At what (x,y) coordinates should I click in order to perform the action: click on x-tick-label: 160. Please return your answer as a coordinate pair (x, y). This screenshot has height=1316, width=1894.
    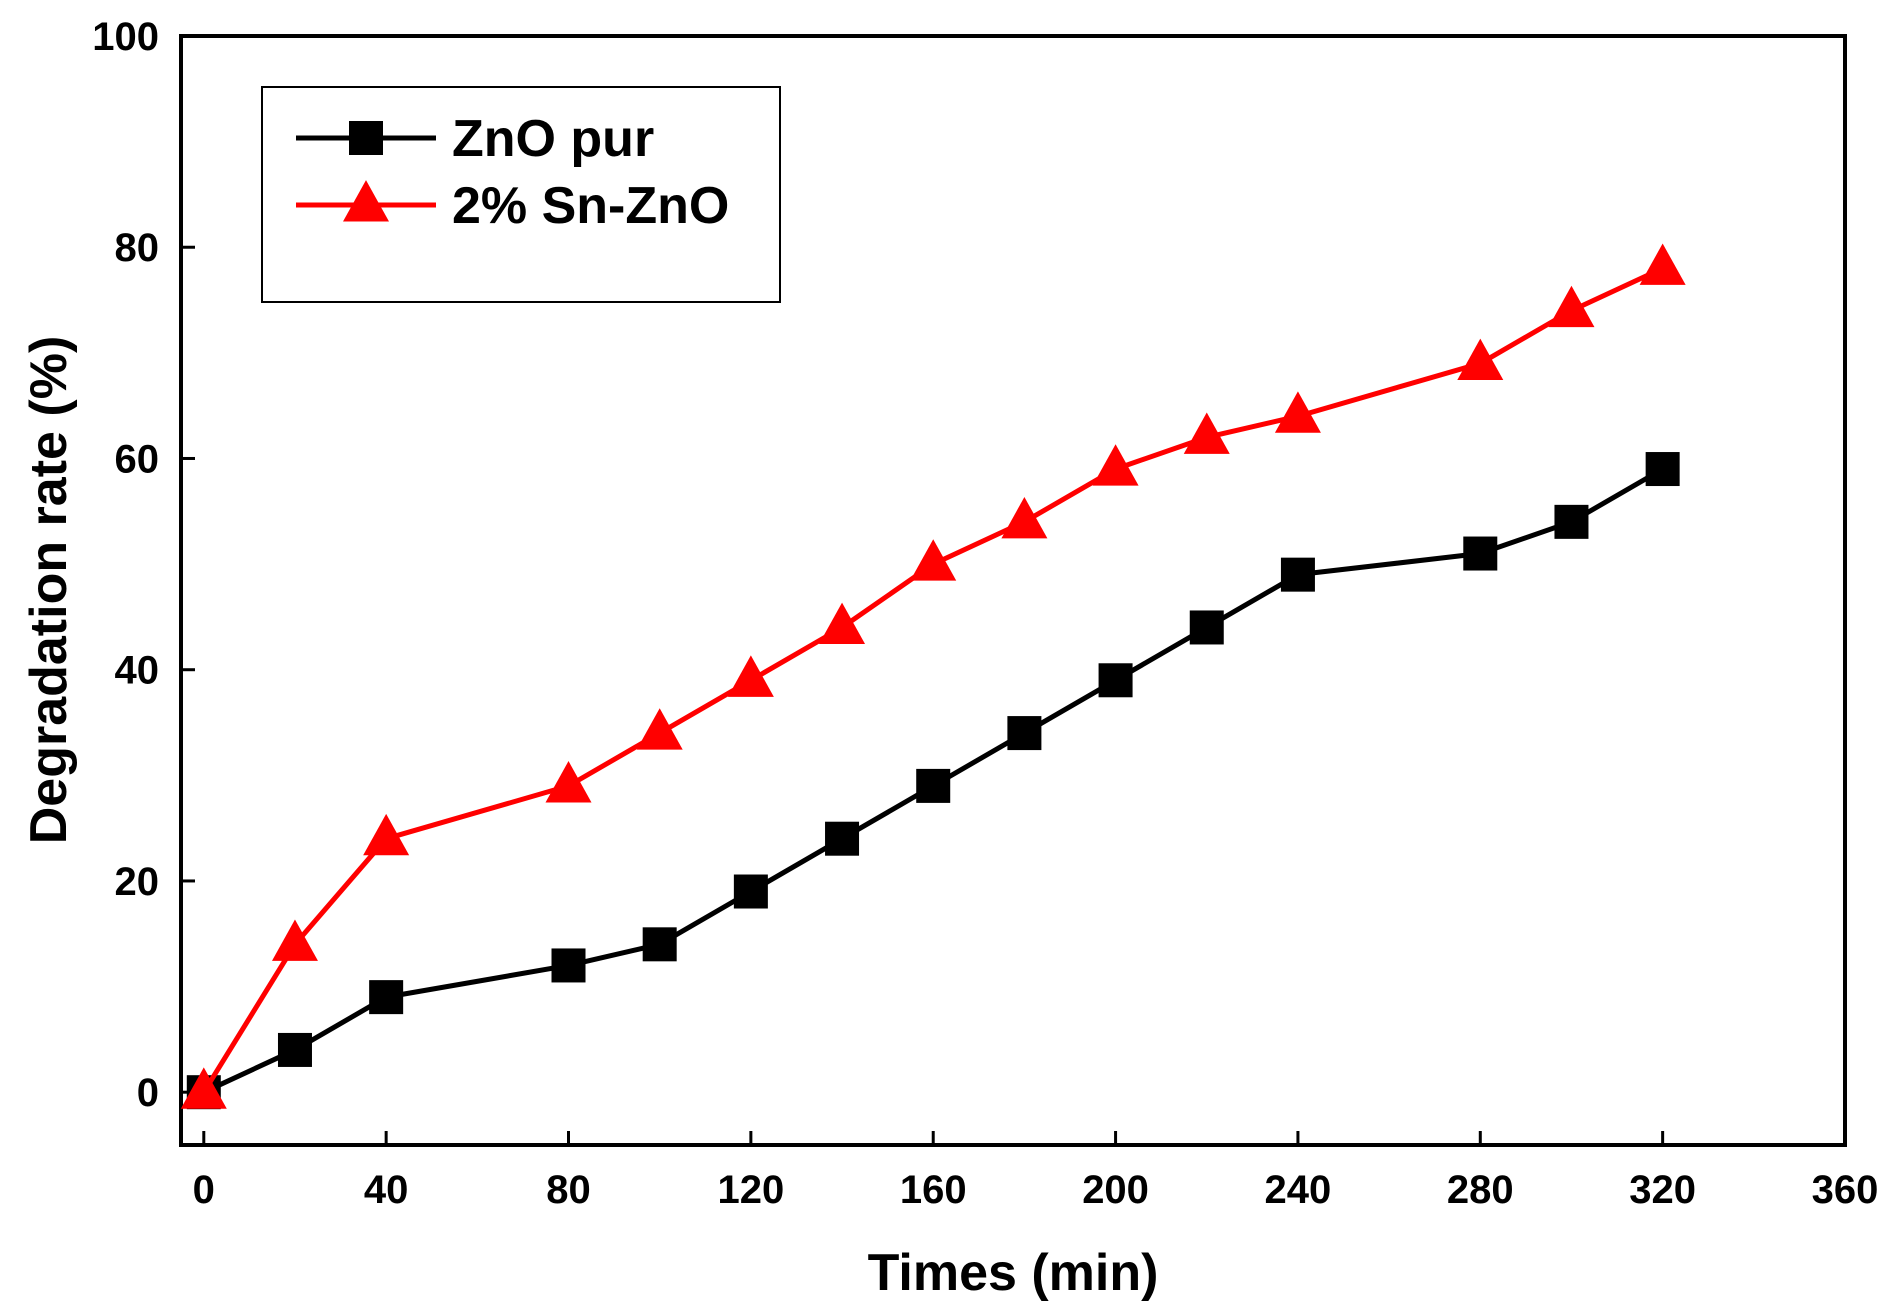
    Looking at the image, I should click on (933, 1190).